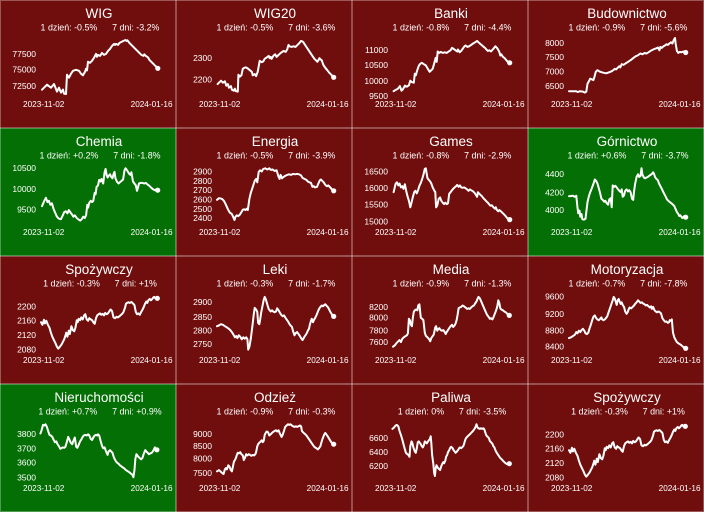 The width and height of the screenshot is (704, 512). What do you see at coordinates (99, 141) in the screenshot?
I see `svg-text: Chemia` at bounding box center [99, 141].